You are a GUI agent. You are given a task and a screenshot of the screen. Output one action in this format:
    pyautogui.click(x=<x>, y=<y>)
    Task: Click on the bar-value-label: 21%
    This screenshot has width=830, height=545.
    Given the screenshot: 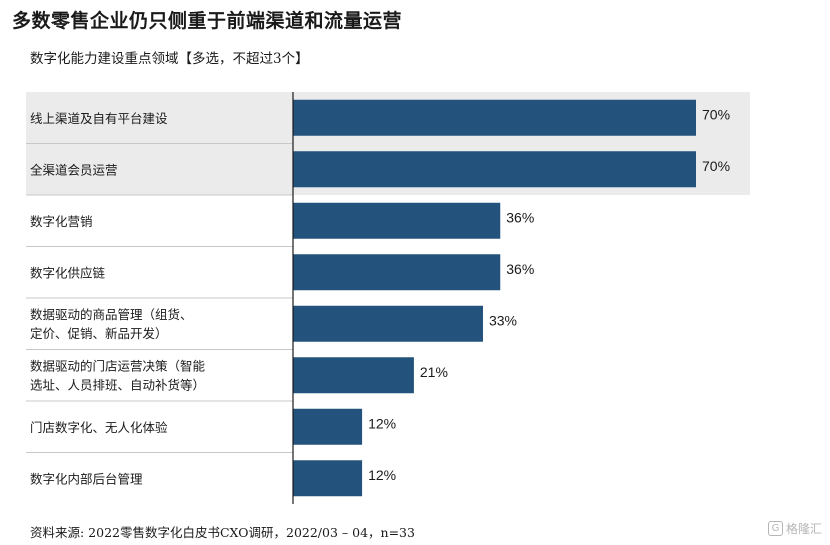 What is the action you would take?
    pyautogui.click(x=434, y=372)
    